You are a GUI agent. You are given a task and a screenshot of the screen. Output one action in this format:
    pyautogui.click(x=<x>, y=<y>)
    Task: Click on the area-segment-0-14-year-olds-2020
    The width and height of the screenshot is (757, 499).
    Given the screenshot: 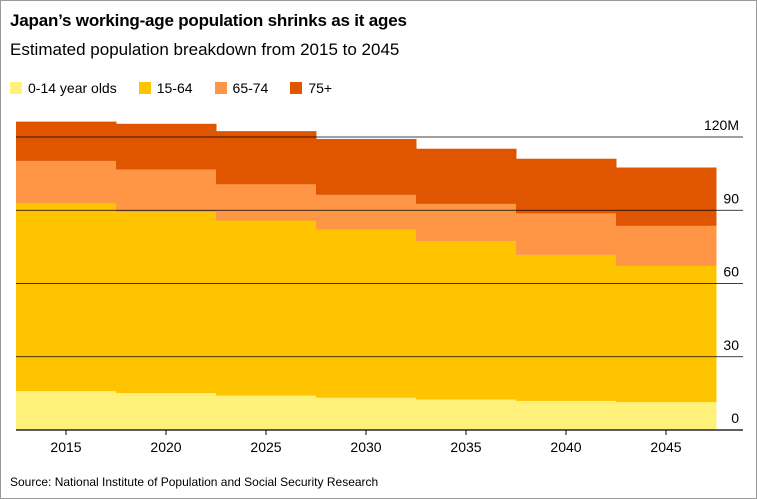 What is the action you would take?
    pyautogui.click(x=166, y=411)
    